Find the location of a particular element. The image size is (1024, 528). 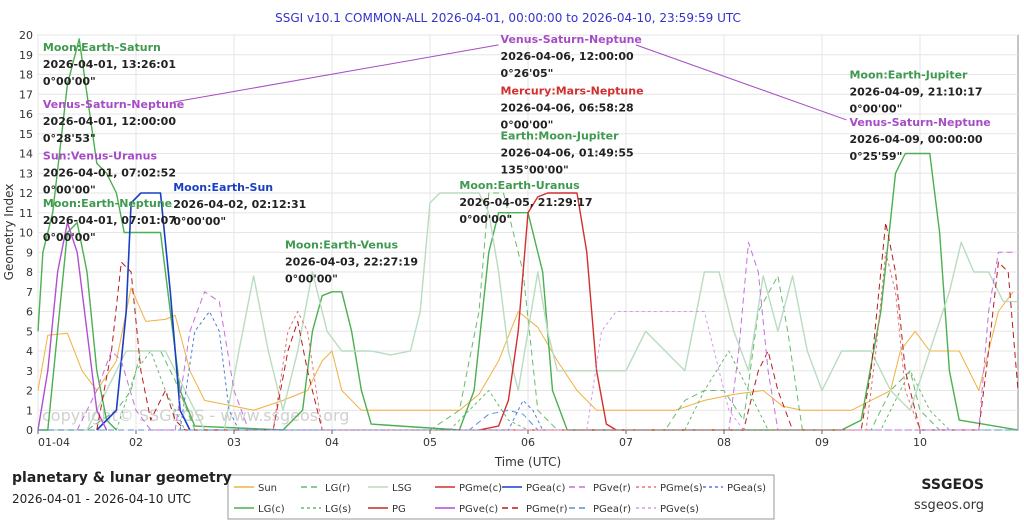

y-tick-label: 4 is located at coordinates (29, 351).